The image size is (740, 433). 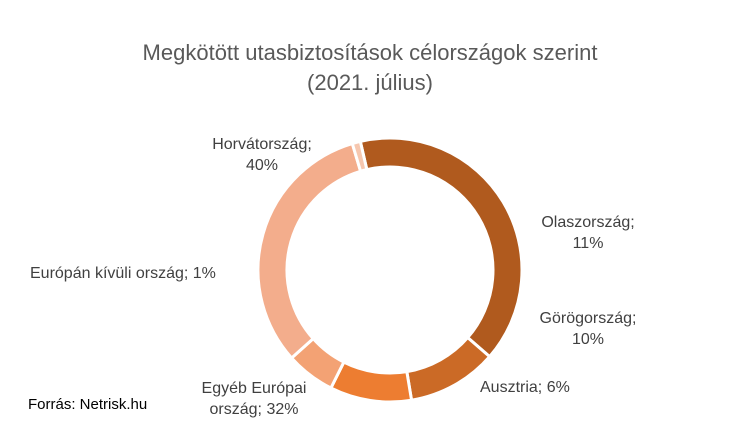 I want to click on label-egyeb-europai: Egyéb Európai ország; 32%, so click(x=254, y=399).